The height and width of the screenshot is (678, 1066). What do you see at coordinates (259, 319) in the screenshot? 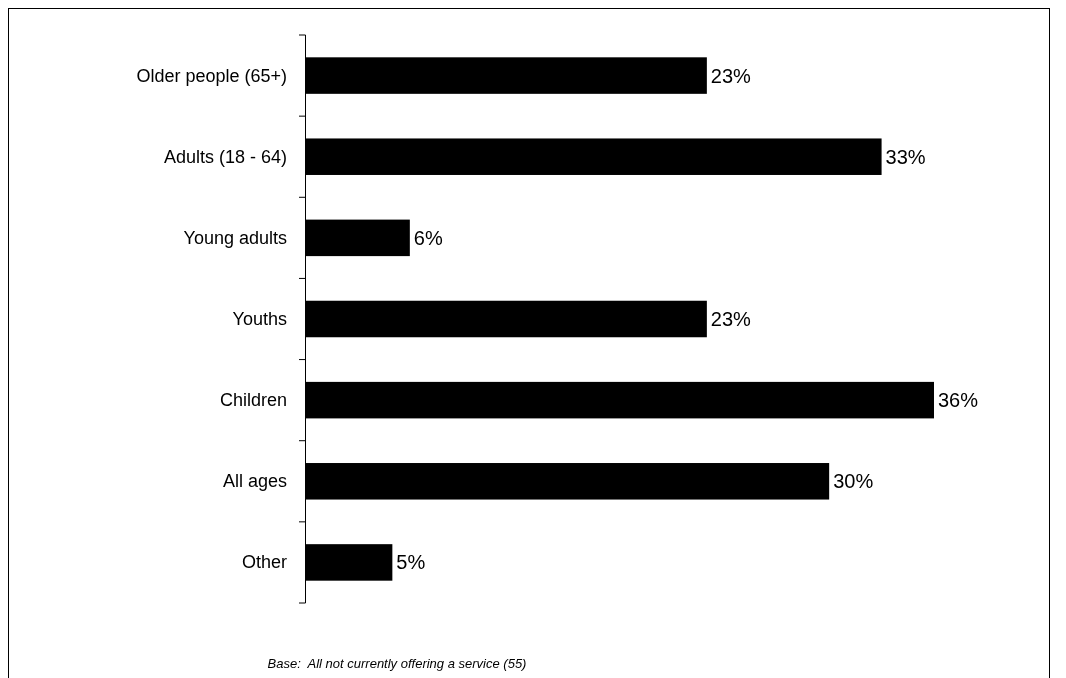
I see `y-tick-label: Youths` at bounding box center [259, 319].